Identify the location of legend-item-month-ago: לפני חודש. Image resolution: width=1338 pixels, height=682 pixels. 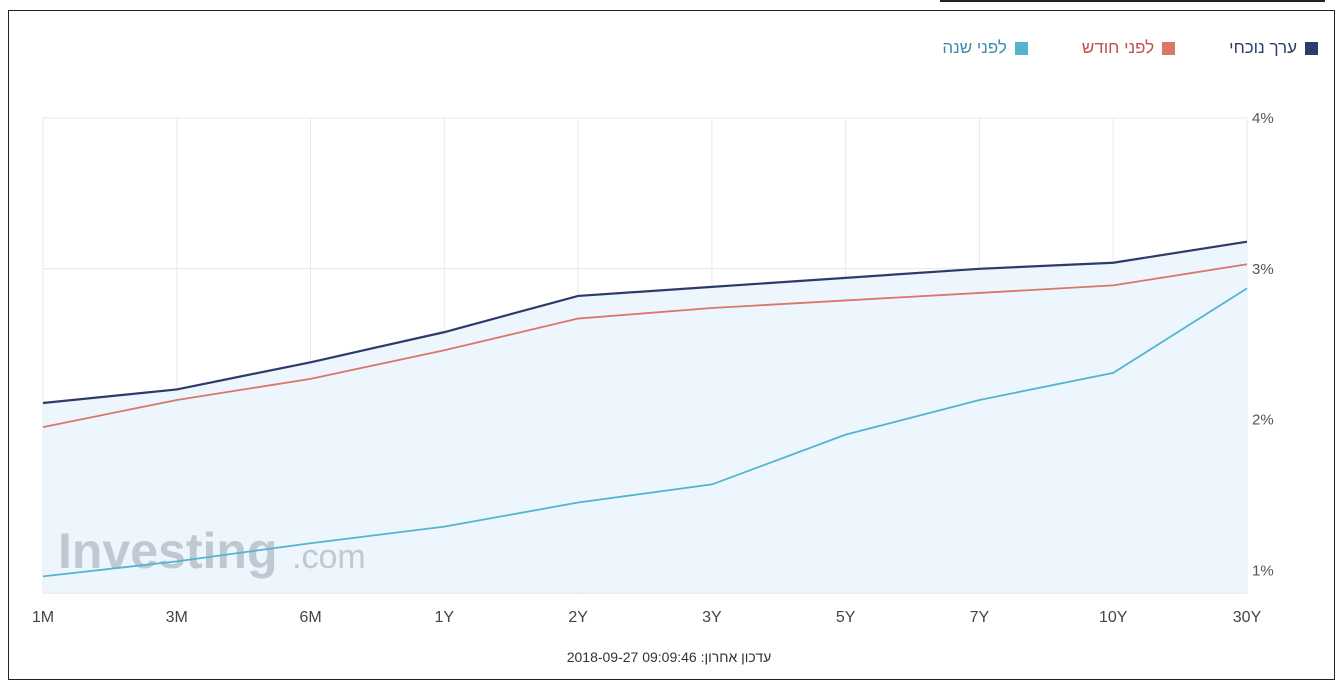
(1128, 48).